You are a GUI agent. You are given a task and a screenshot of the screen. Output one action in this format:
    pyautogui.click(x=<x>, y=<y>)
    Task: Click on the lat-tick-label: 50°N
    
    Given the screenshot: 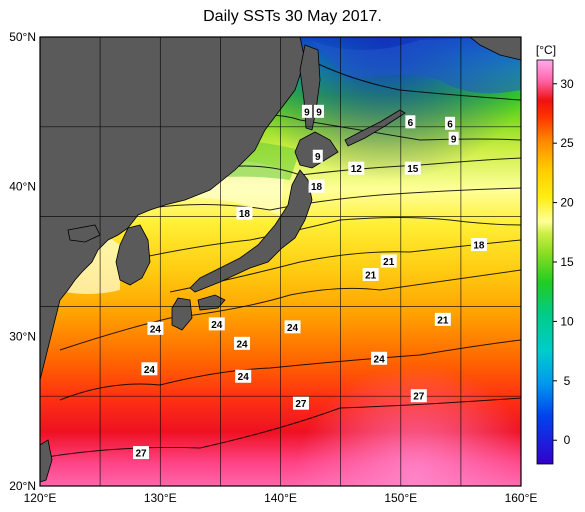 What is the action you would take?
    pyautogui.click(x=22, y=37)
    